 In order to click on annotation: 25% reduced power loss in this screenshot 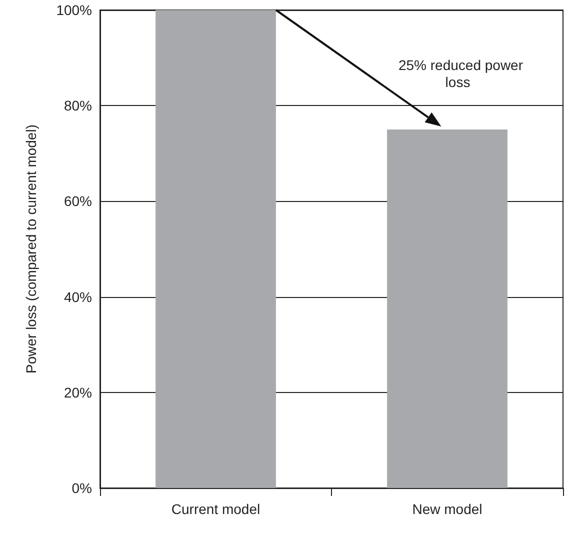, I will do `click(459, 73)`.